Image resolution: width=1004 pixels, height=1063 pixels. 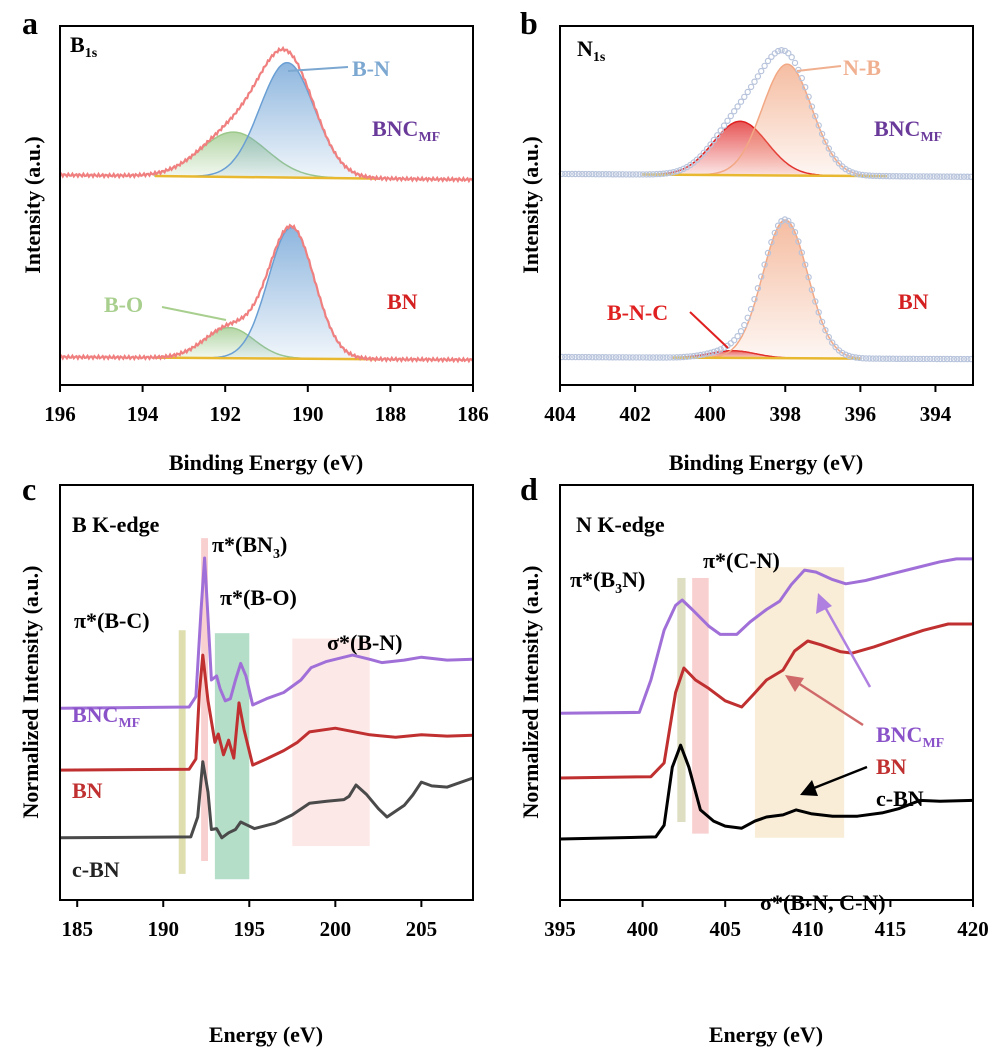 I want to click on panel-d-xlabel: Energy (eV), so click(x=766, y=1034).